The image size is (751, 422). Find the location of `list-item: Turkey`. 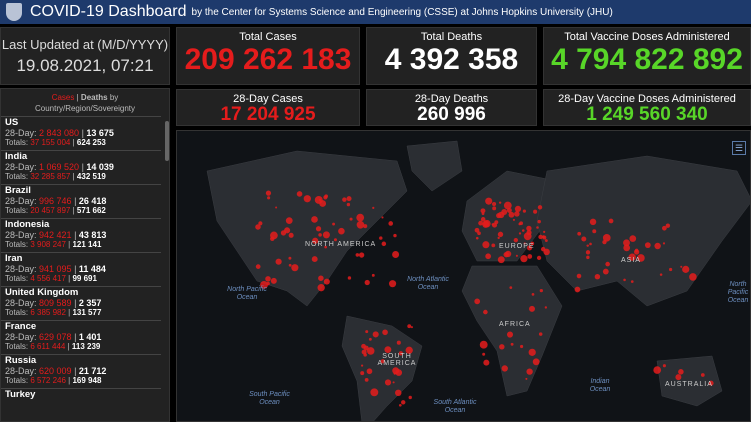

list-item: Turkey is located at coordinates (81, 395).